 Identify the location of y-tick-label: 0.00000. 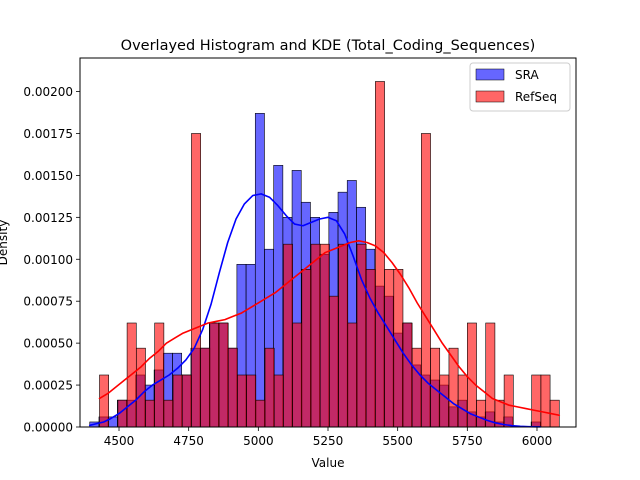
(48, 428).